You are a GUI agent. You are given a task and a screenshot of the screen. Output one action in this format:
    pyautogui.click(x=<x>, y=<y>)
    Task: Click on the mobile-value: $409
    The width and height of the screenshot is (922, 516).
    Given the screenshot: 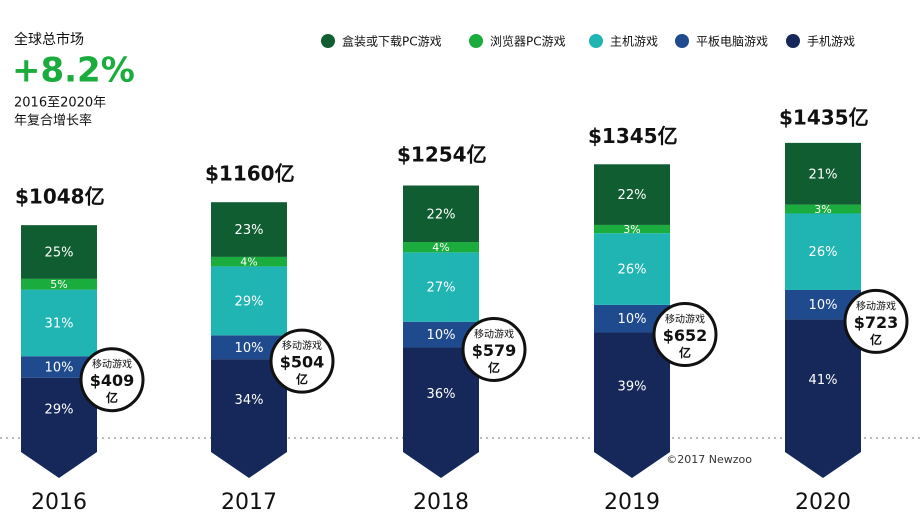 What is the action you would take?
    pyautogui.click(x=112, y=380)
    